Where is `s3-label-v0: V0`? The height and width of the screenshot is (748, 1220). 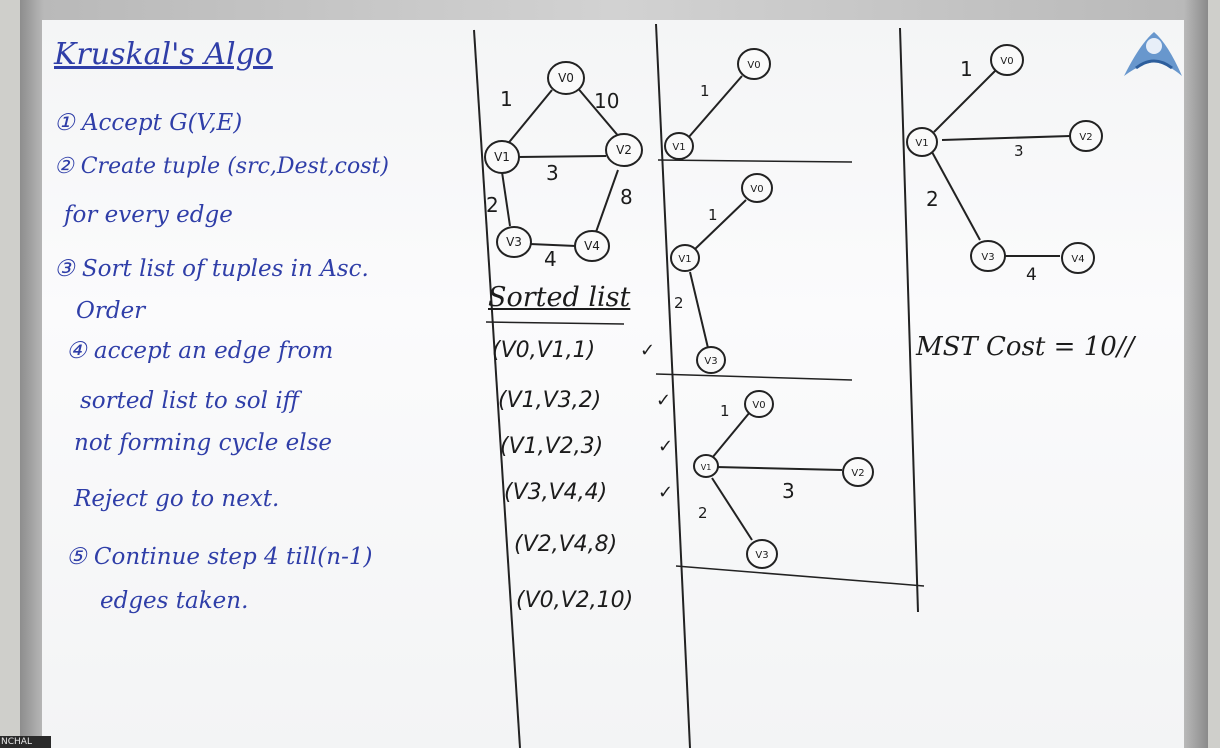 s3-label-v0: V0 is located at coordinates (758, 405).